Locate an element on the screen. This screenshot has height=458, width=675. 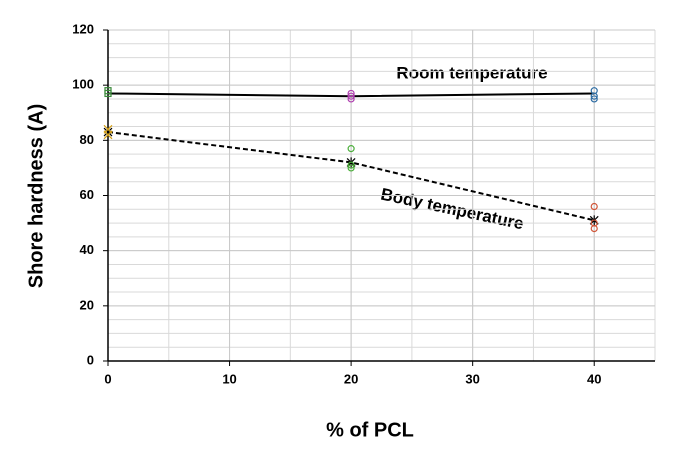
annotation: Room temperature is located at coordinates (471, 72).